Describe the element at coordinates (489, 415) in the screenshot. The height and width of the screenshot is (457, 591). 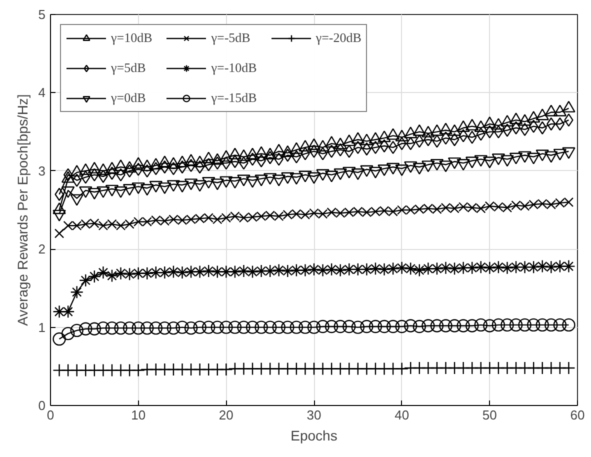
I see `x-tick-label: 50` at that location.